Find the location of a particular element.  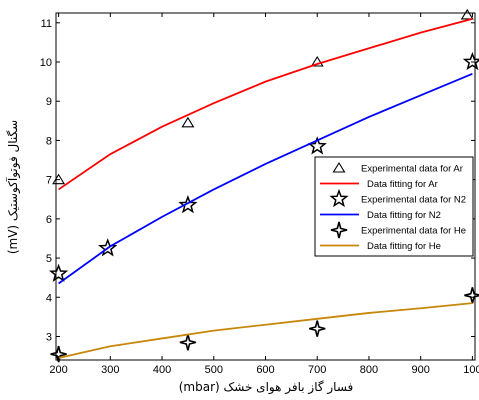

series-data-fitting-for-he is located at coordinates (265, 330).